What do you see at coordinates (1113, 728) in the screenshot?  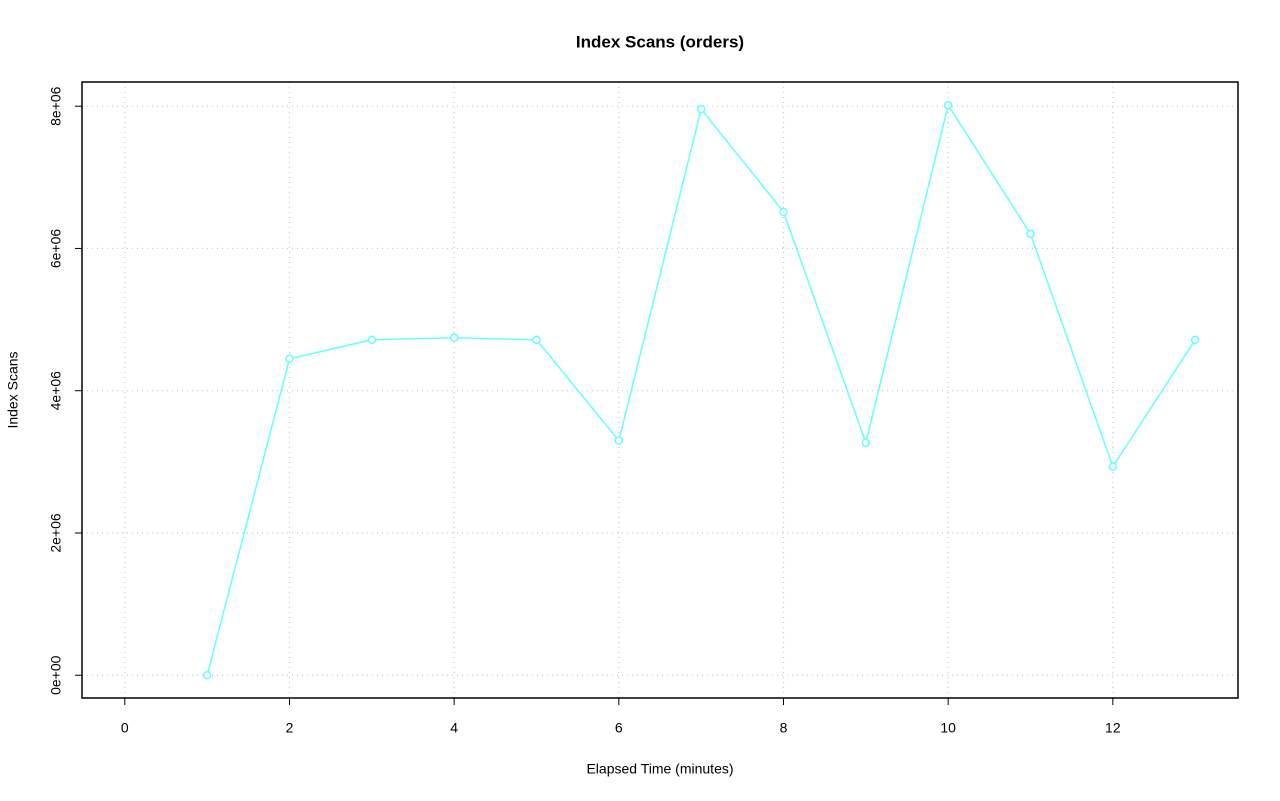 I see `x-tick-label: 12` at bounding box center [1113, 728].